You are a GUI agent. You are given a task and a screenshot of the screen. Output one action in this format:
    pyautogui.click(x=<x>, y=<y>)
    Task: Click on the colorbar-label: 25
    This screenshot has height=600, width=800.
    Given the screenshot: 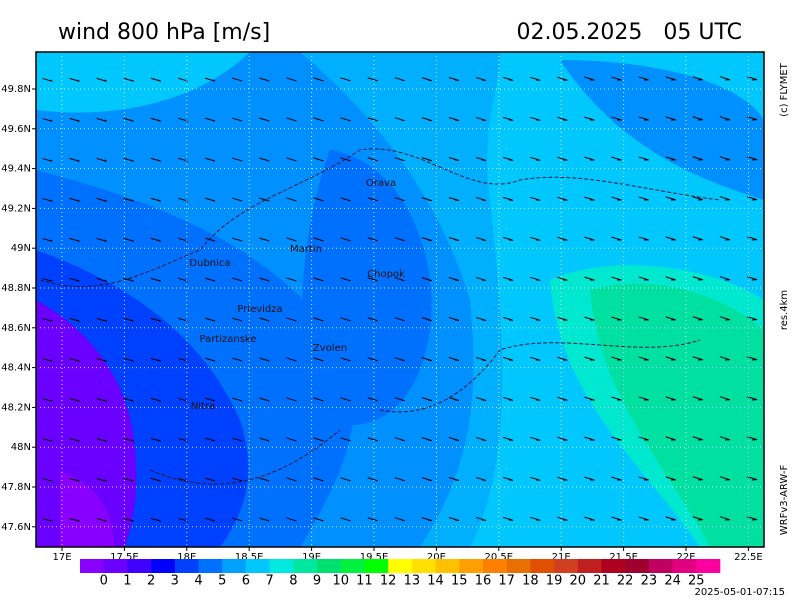 What is the action you would take?
    pyautogui.click(x=696, y=581)
    